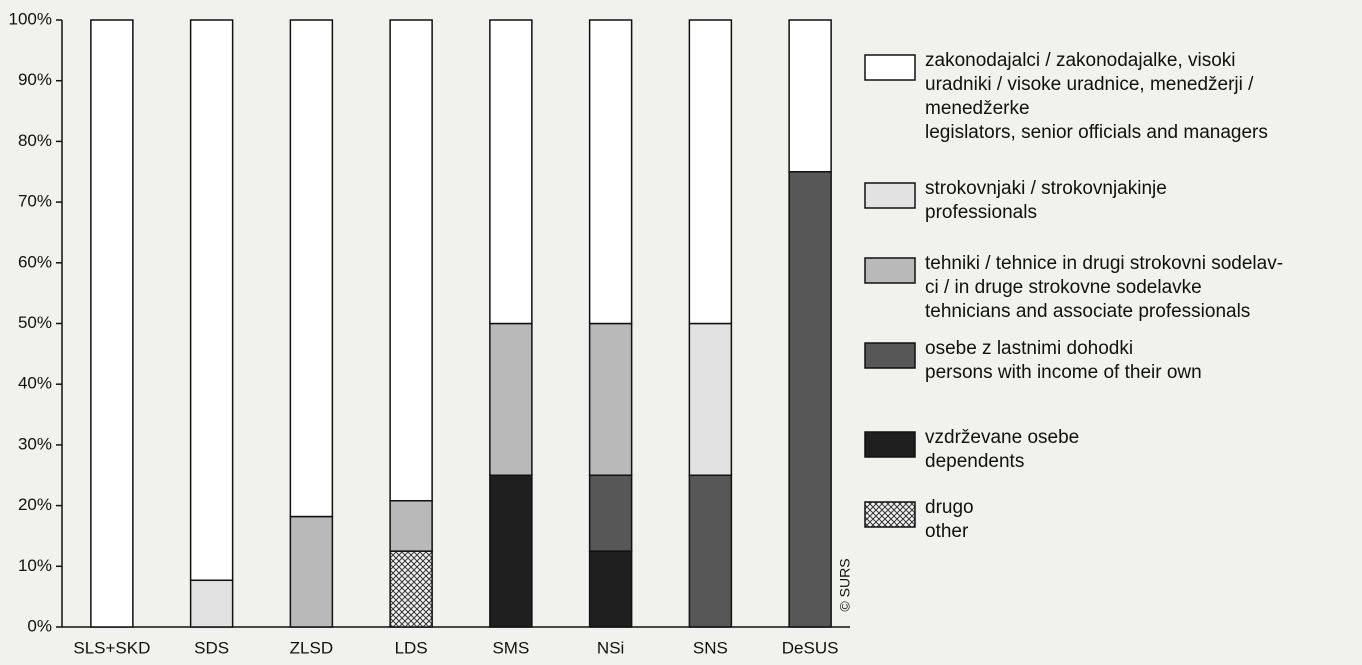 This screenshot has width=1362, height=665. I want to click on legend-label: drugo other, so click(949, 519).